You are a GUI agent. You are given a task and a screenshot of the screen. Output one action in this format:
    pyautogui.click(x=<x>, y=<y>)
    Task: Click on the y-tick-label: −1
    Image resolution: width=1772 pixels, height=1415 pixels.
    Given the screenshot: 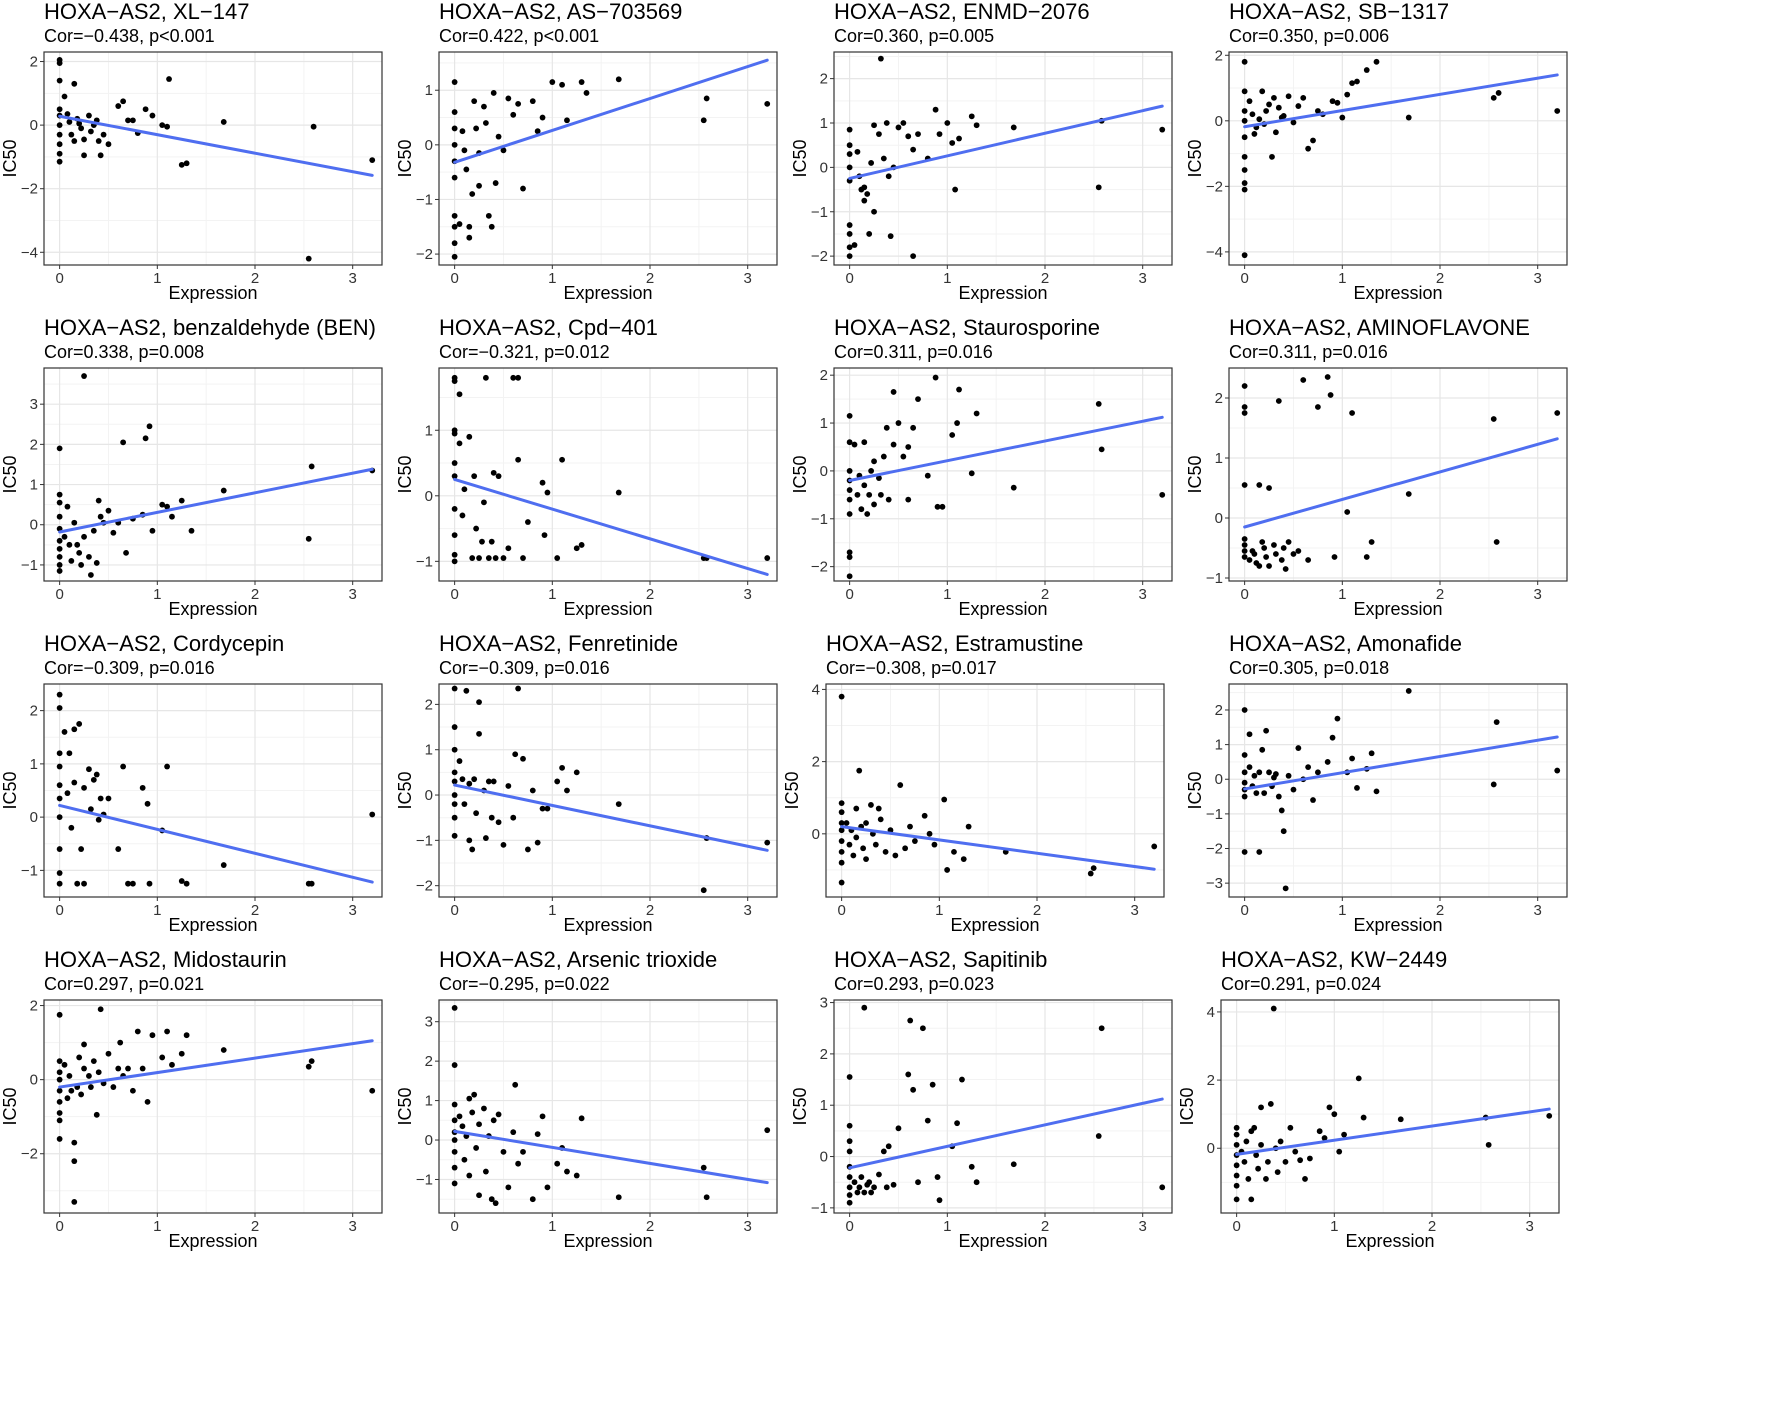 What is the action you would take?
    pyautogui.click(x=1214, y=814)
    